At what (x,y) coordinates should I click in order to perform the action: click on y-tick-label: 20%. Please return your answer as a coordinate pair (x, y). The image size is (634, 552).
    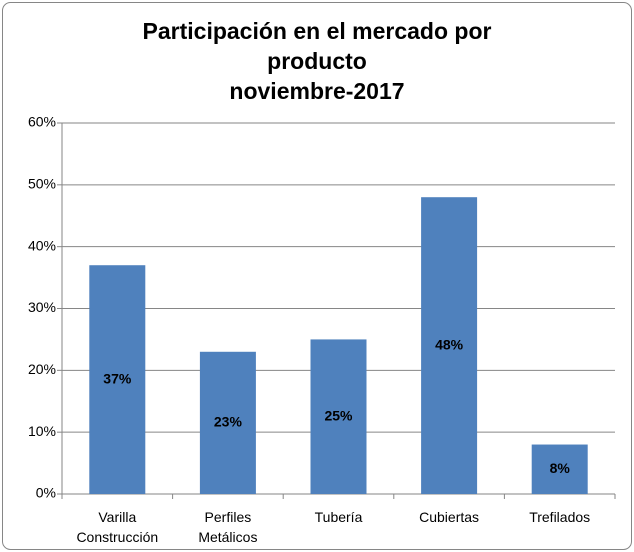
    Looking at the image, I should click on (42, 369).